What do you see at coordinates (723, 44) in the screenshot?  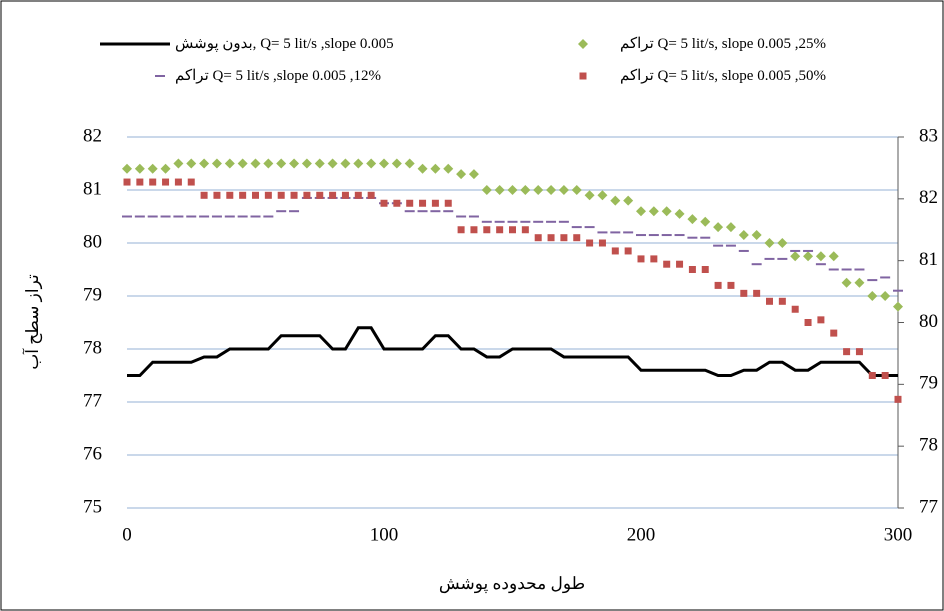 I see `legend-label: Q= 5 lit/s, slope 0.005 ,25% تراکم` at bounding box center [723, 44].